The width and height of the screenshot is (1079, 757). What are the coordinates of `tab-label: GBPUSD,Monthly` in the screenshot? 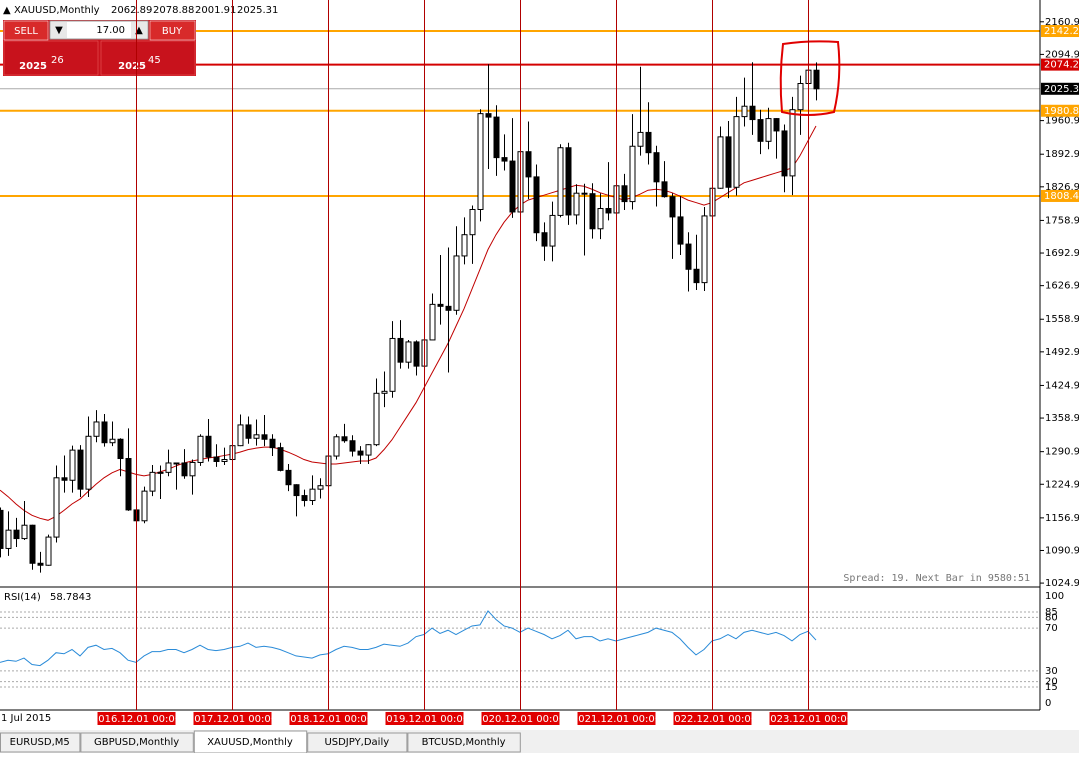 It's located at (136, 742).